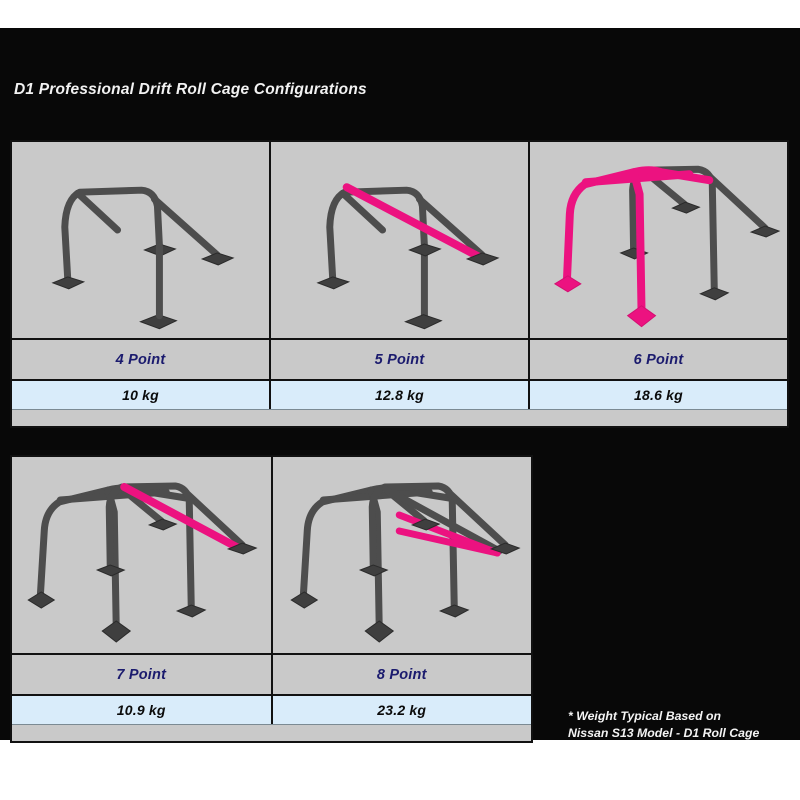 This screenshot has width=800, height=800. What do you see at coordinates (142, 562) in the screenshot?
I see `cage-7-point-diagram` at bounding box center [142, 562].